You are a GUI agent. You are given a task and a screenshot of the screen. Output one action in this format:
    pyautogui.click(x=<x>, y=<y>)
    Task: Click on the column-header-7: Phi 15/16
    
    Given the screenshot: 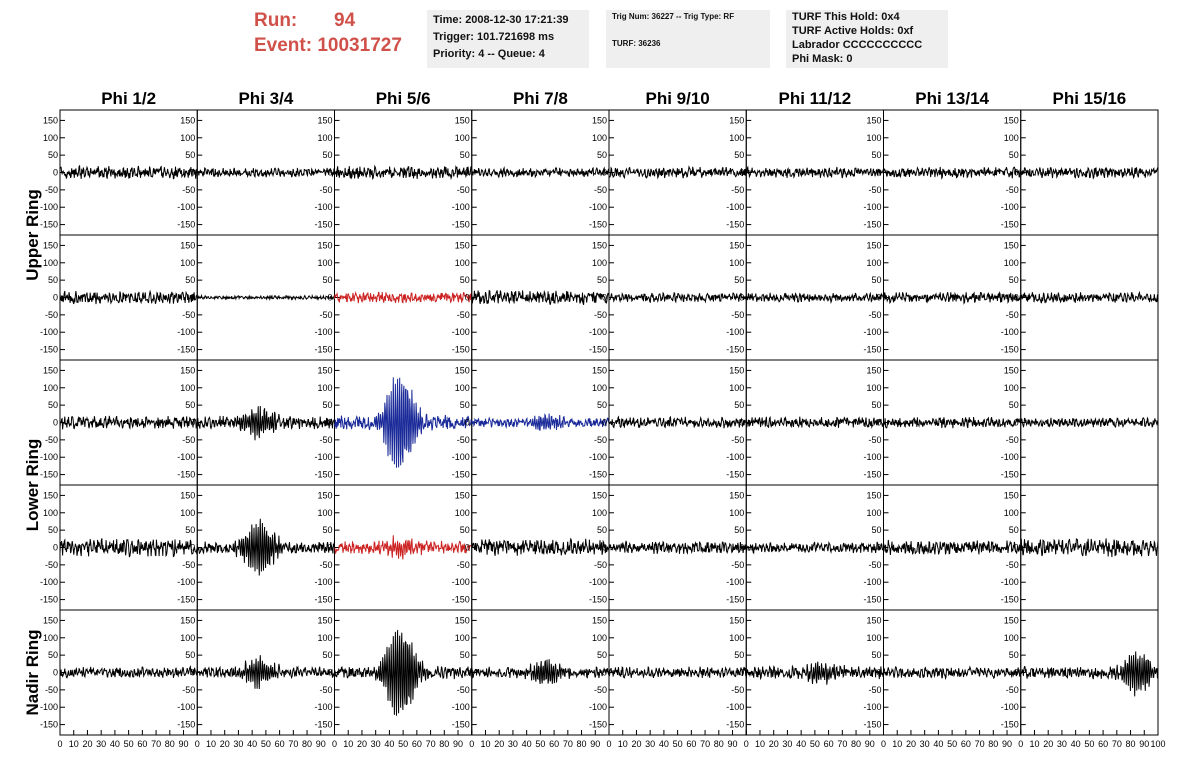 What is the action you would take?
    pyautogui.click(x=1090, y=98)
    